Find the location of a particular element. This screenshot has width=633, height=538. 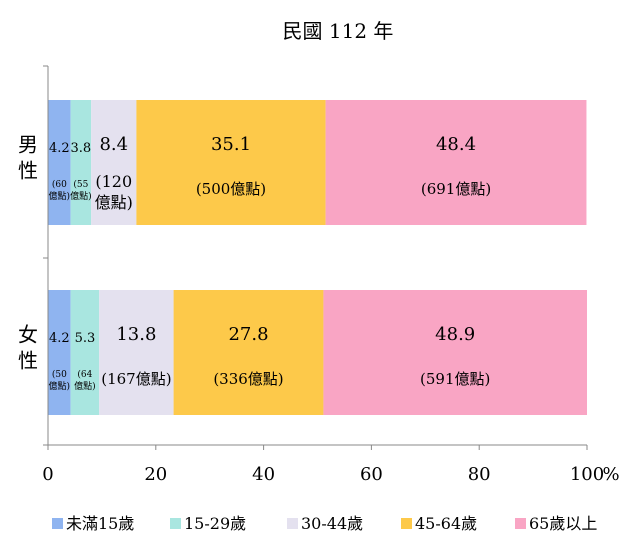

amount-label: (336億點) is located at coordinates (248, 379).